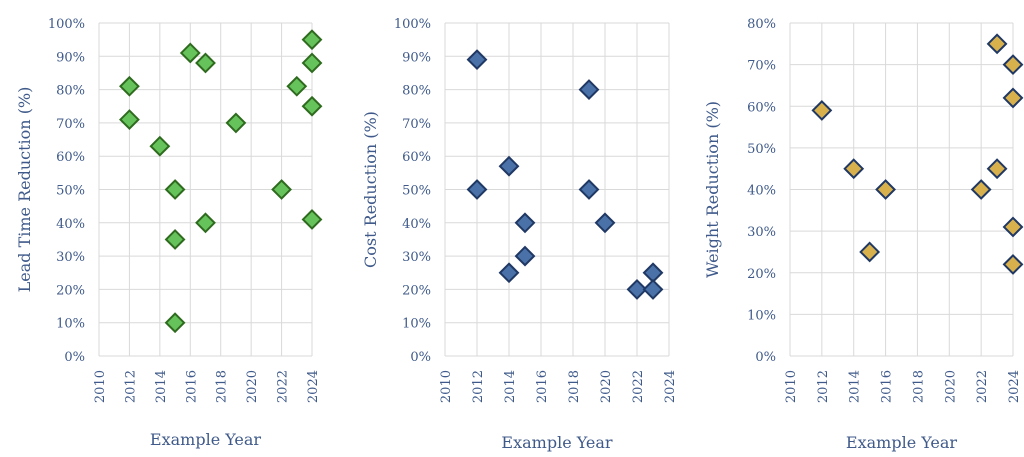  What do you see at coordinates (712, 189) in the screenshot?
I see `y-axis-title: Weight Reduction (%)` at bounding box center [712, 189].